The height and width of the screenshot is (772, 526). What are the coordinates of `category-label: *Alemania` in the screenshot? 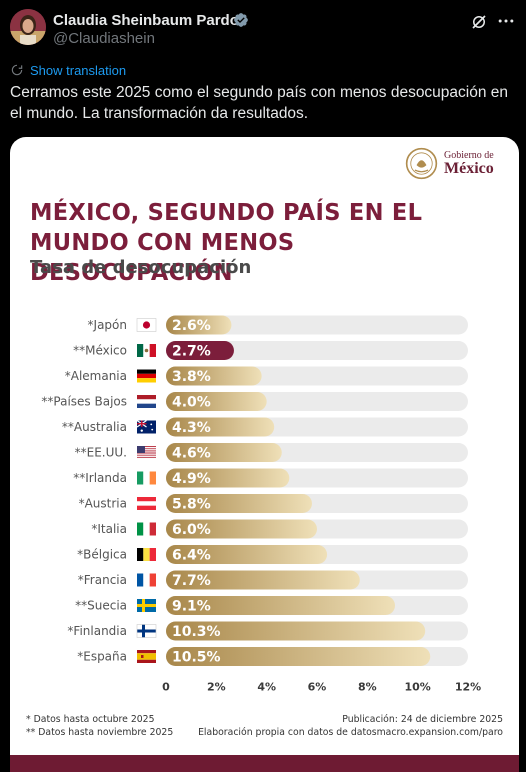 It's located at (96, 376).